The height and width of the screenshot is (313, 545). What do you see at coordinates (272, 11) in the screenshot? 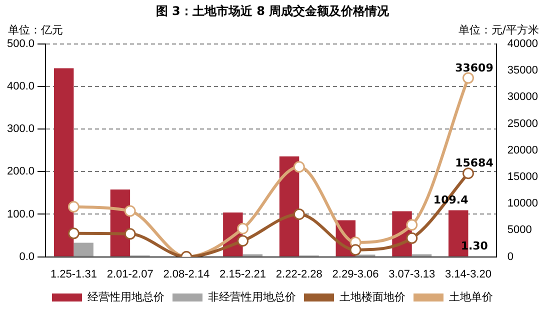
I see `chart-title: 图 3：土地市场近 8 周成交金额及价格情况` at bounding box center [272, 11].